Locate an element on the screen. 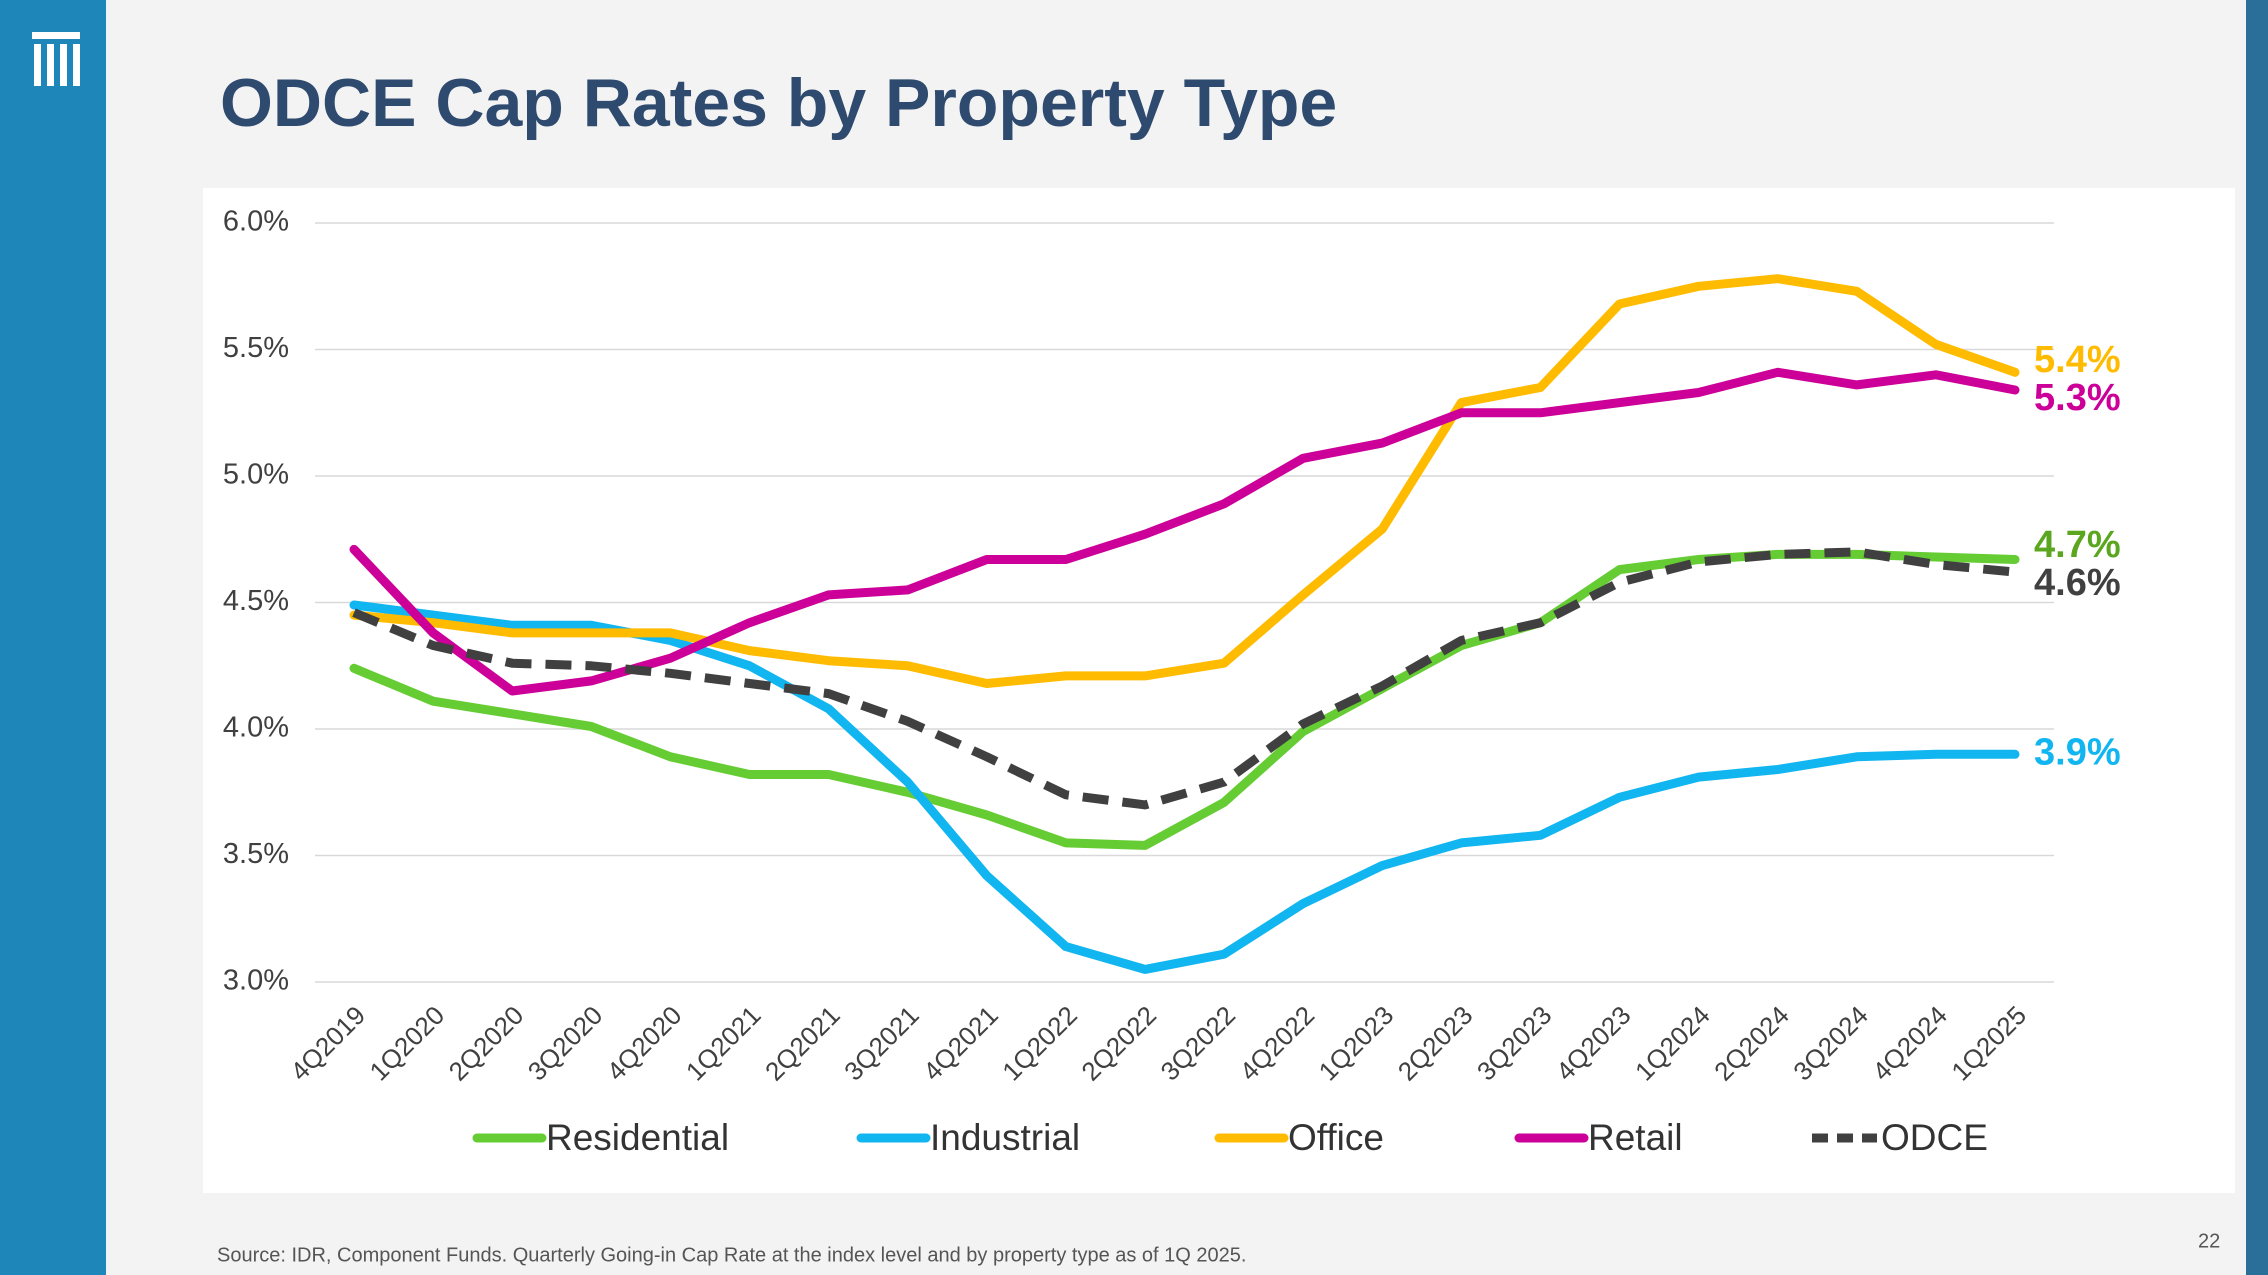 This screenshot has height=1275, width=2268. legend-label: Residential is located at coordinates (637, 1137).